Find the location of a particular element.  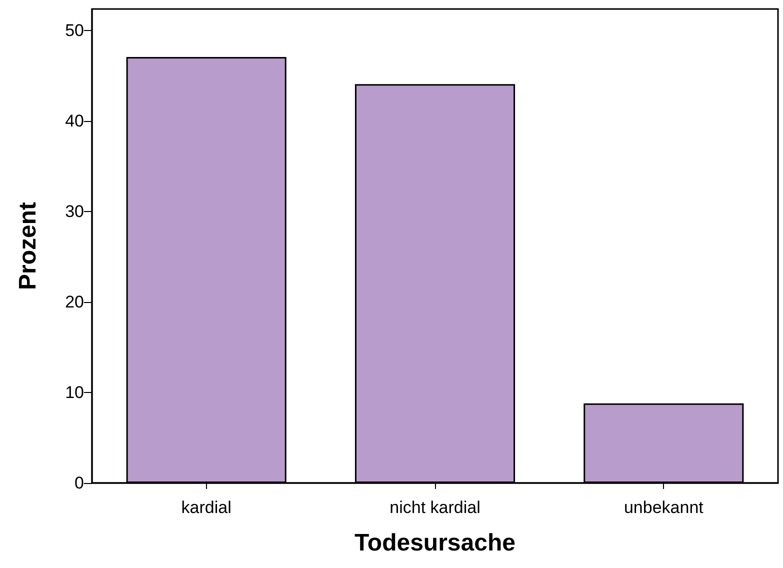

y-tick-label: 30 is located at coordinates (74, 212).